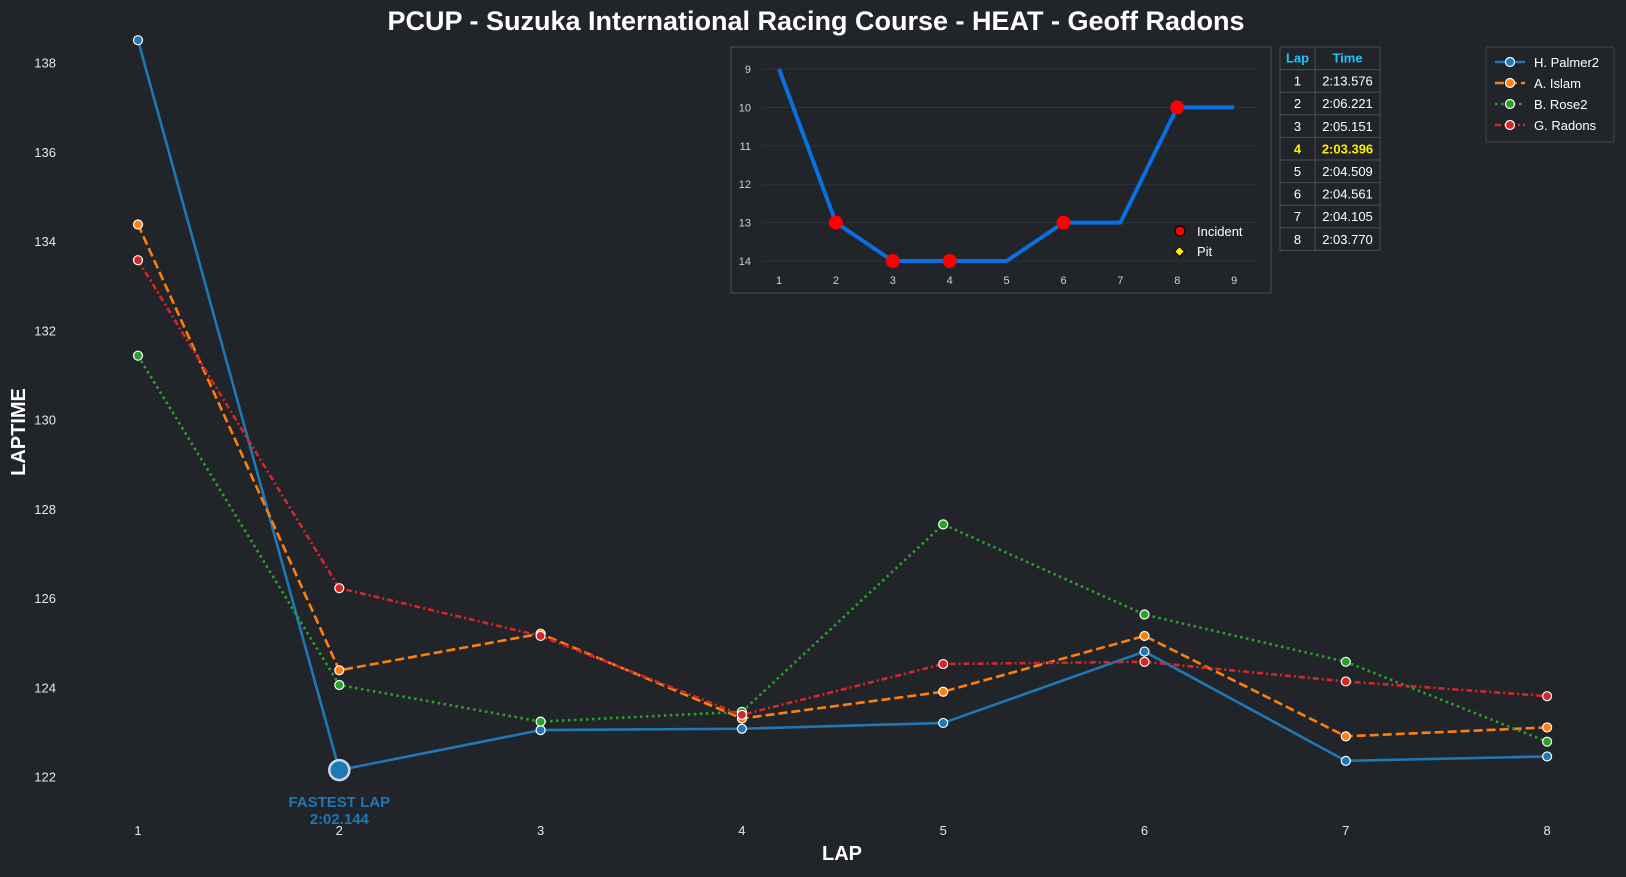 This screenshot has width=1626, height=877. What do you see at coordinates (45, 330) in the screenshot?
I see `y-tick-label-5: 132` at bounding box center [45, 330].